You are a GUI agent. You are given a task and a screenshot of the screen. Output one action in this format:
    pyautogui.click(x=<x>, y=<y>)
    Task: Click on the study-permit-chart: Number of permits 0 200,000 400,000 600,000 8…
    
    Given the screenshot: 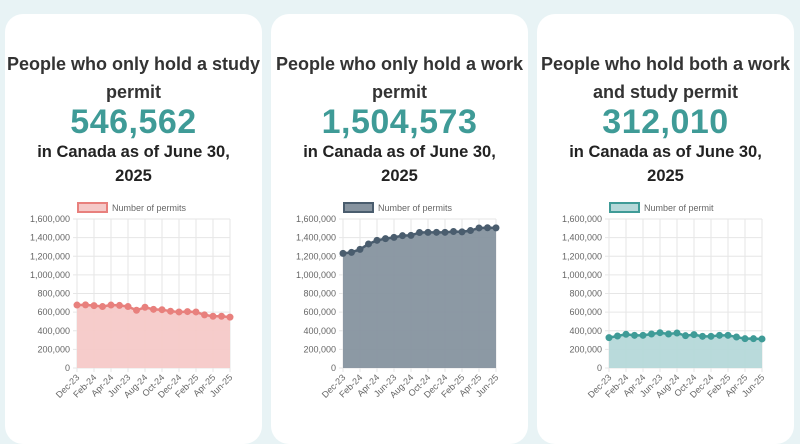 What is the action you would take?
    pyautogui.click(x=132, y=301)
    